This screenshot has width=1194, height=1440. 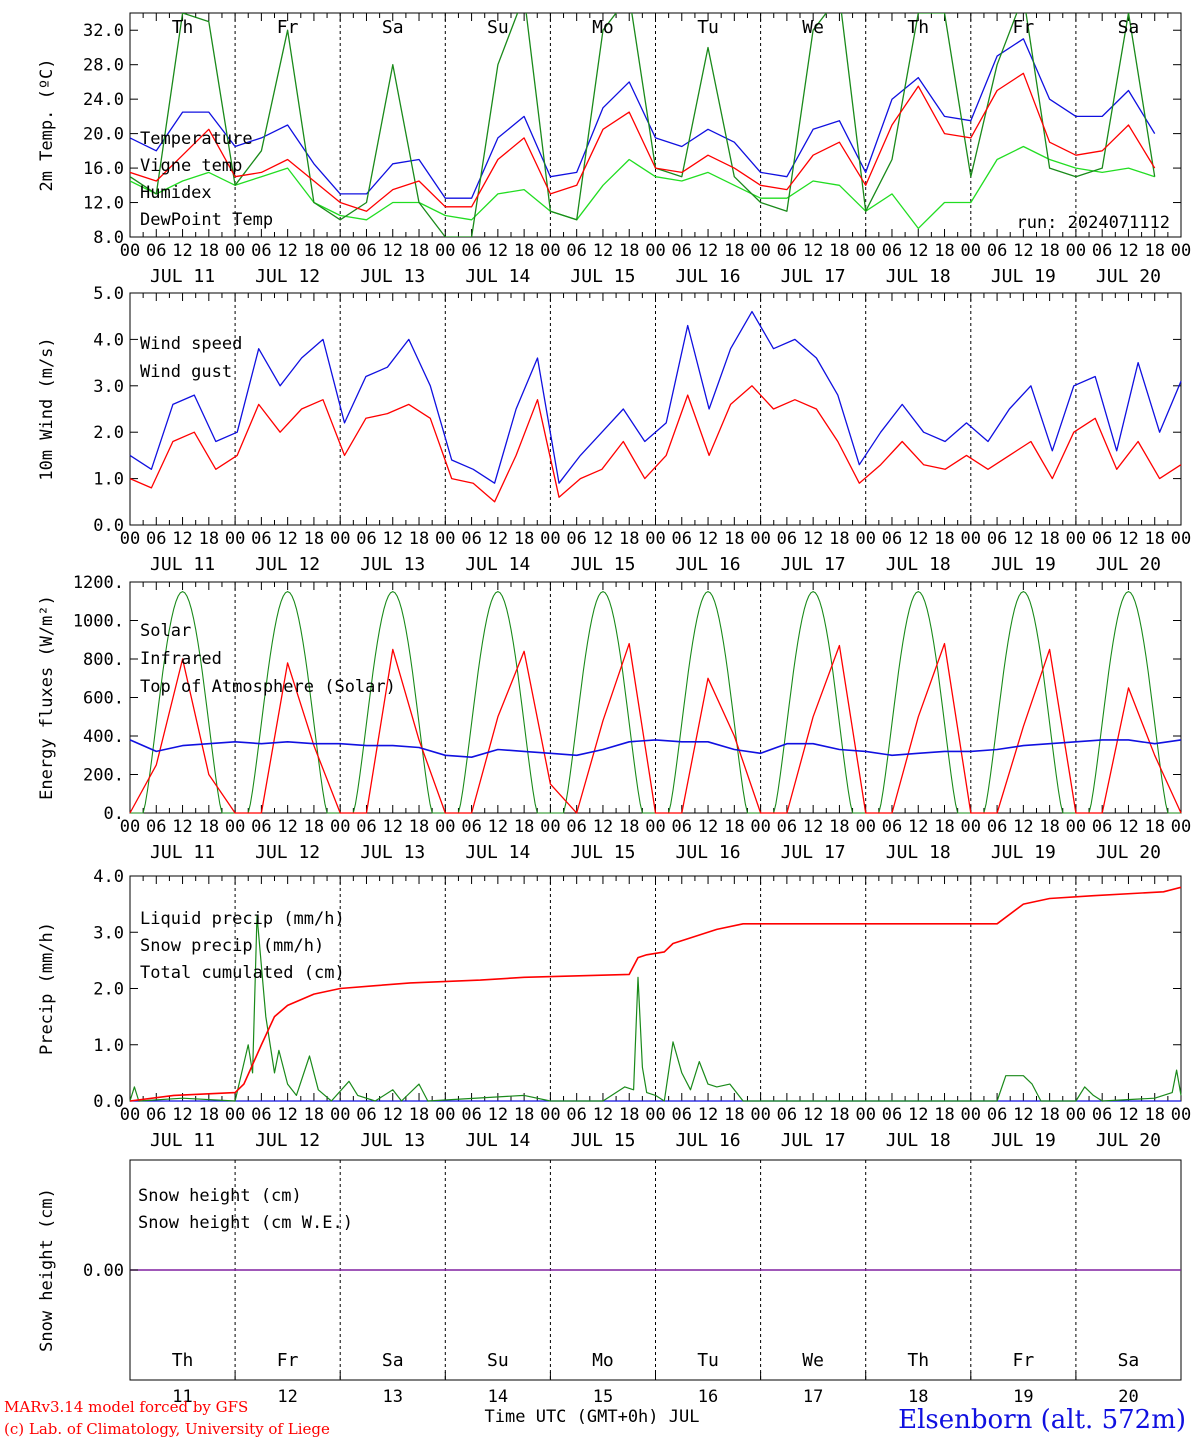 I want to click on energy-y-tick-label: 1200., so click(x=98, y=583).